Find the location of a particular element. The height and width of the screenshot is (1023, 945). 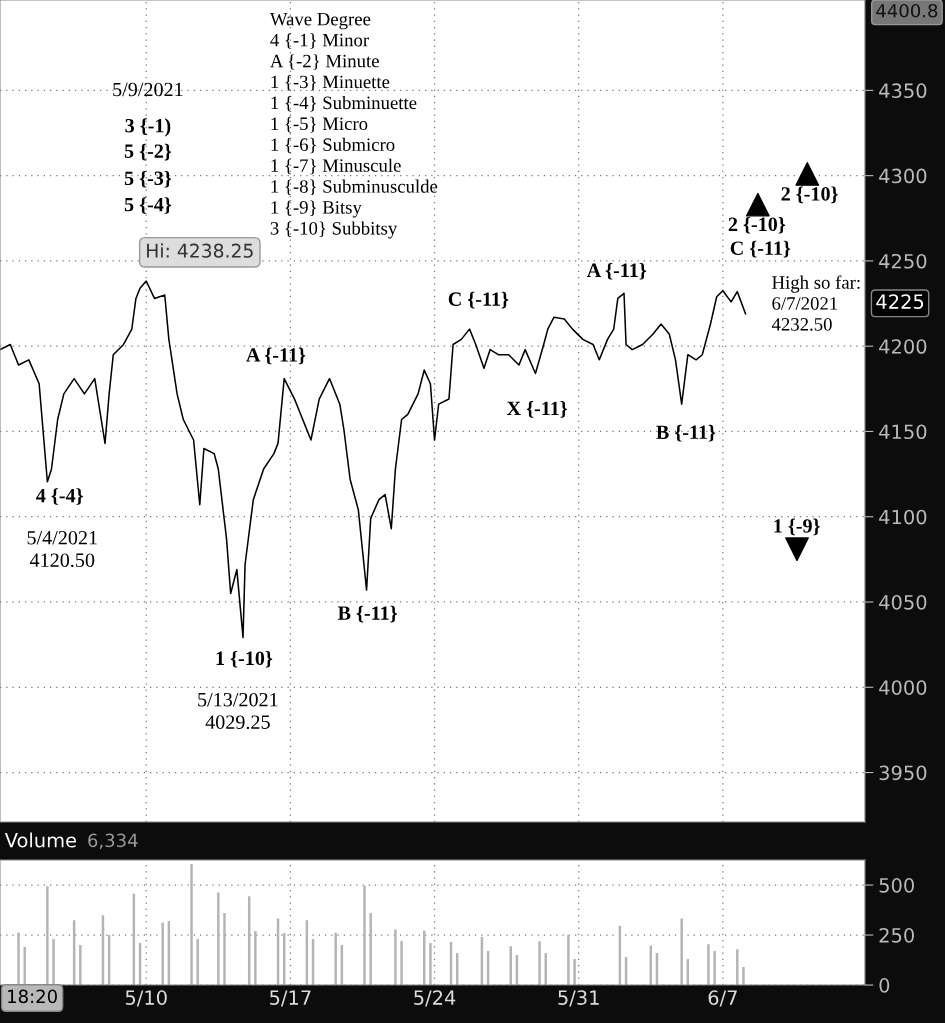

y-tick-label: 500 is located at coordinates (896, 885).